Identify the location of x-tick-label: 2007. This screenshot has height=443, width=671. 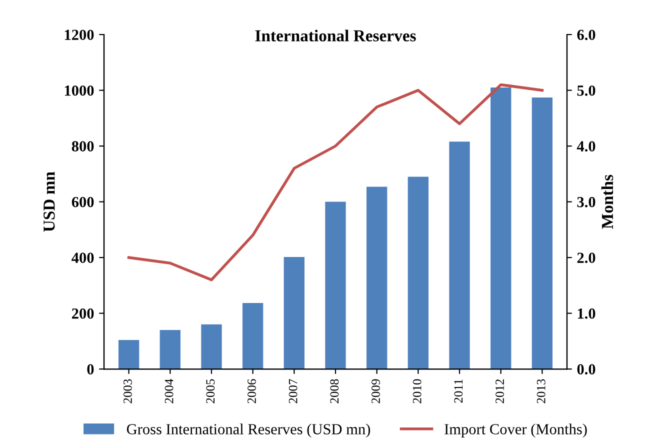
(293, 391).